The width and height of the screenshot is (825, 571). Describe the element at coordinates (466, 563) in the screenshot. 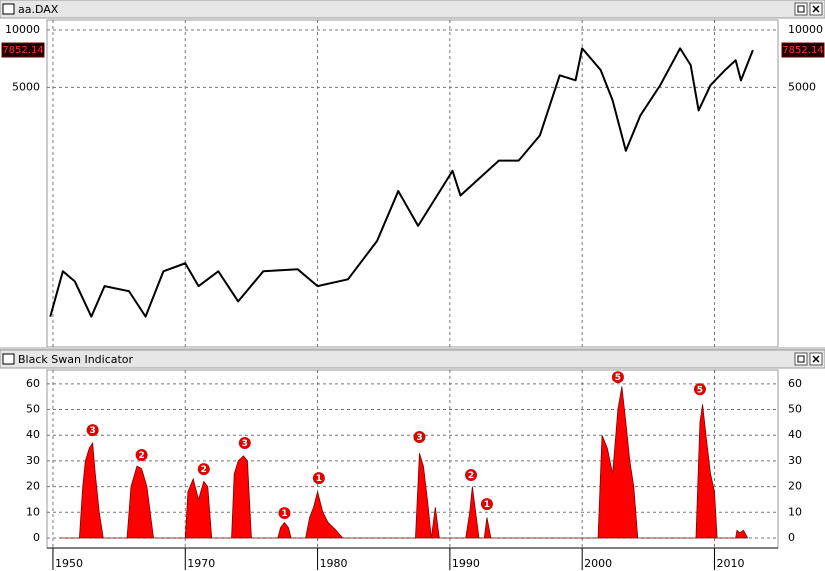

I see `x-tick-label: 1990` at that location.